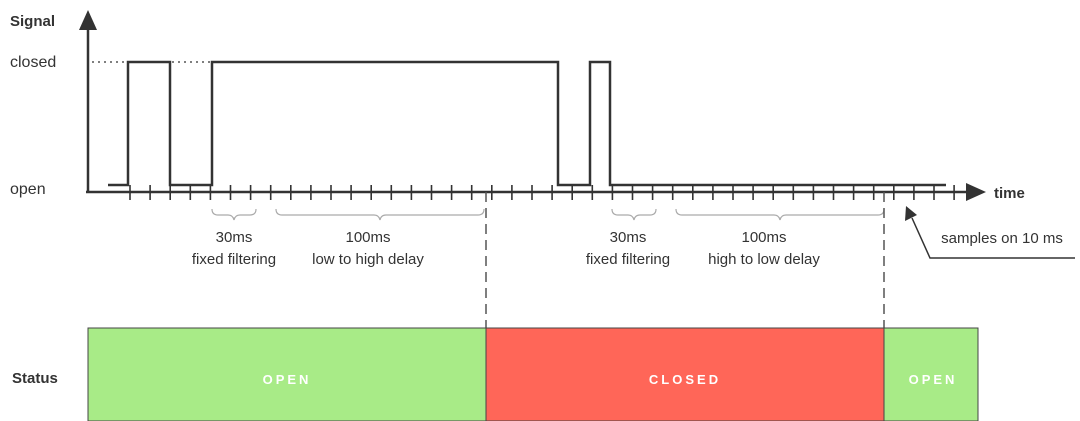 Image resolution: width=1080 pixels, height=421 pixels. Describe the element at coordinates (628, 259) in the screenshot. I see `filter-2-text: fixed filtering` at that location.